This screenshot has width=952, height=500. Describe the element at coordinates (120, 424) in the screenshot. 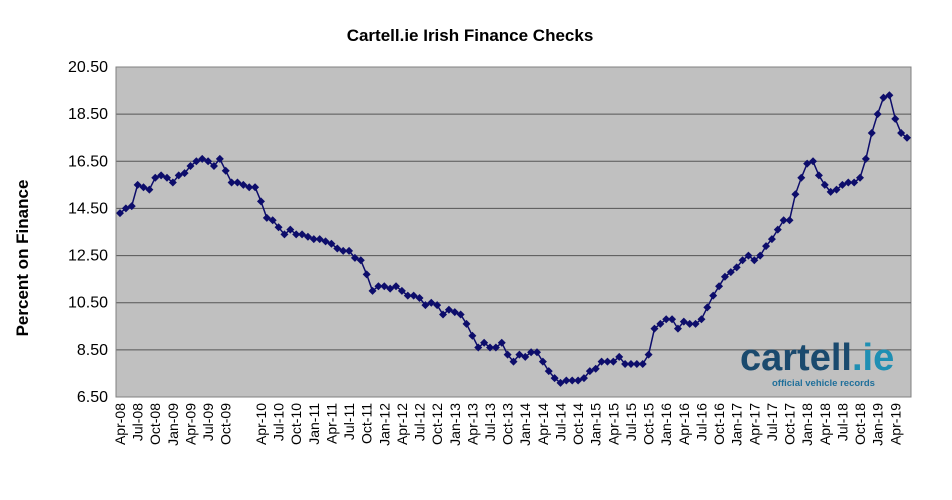

I see `x-tick-label: Apr-08` at that location.